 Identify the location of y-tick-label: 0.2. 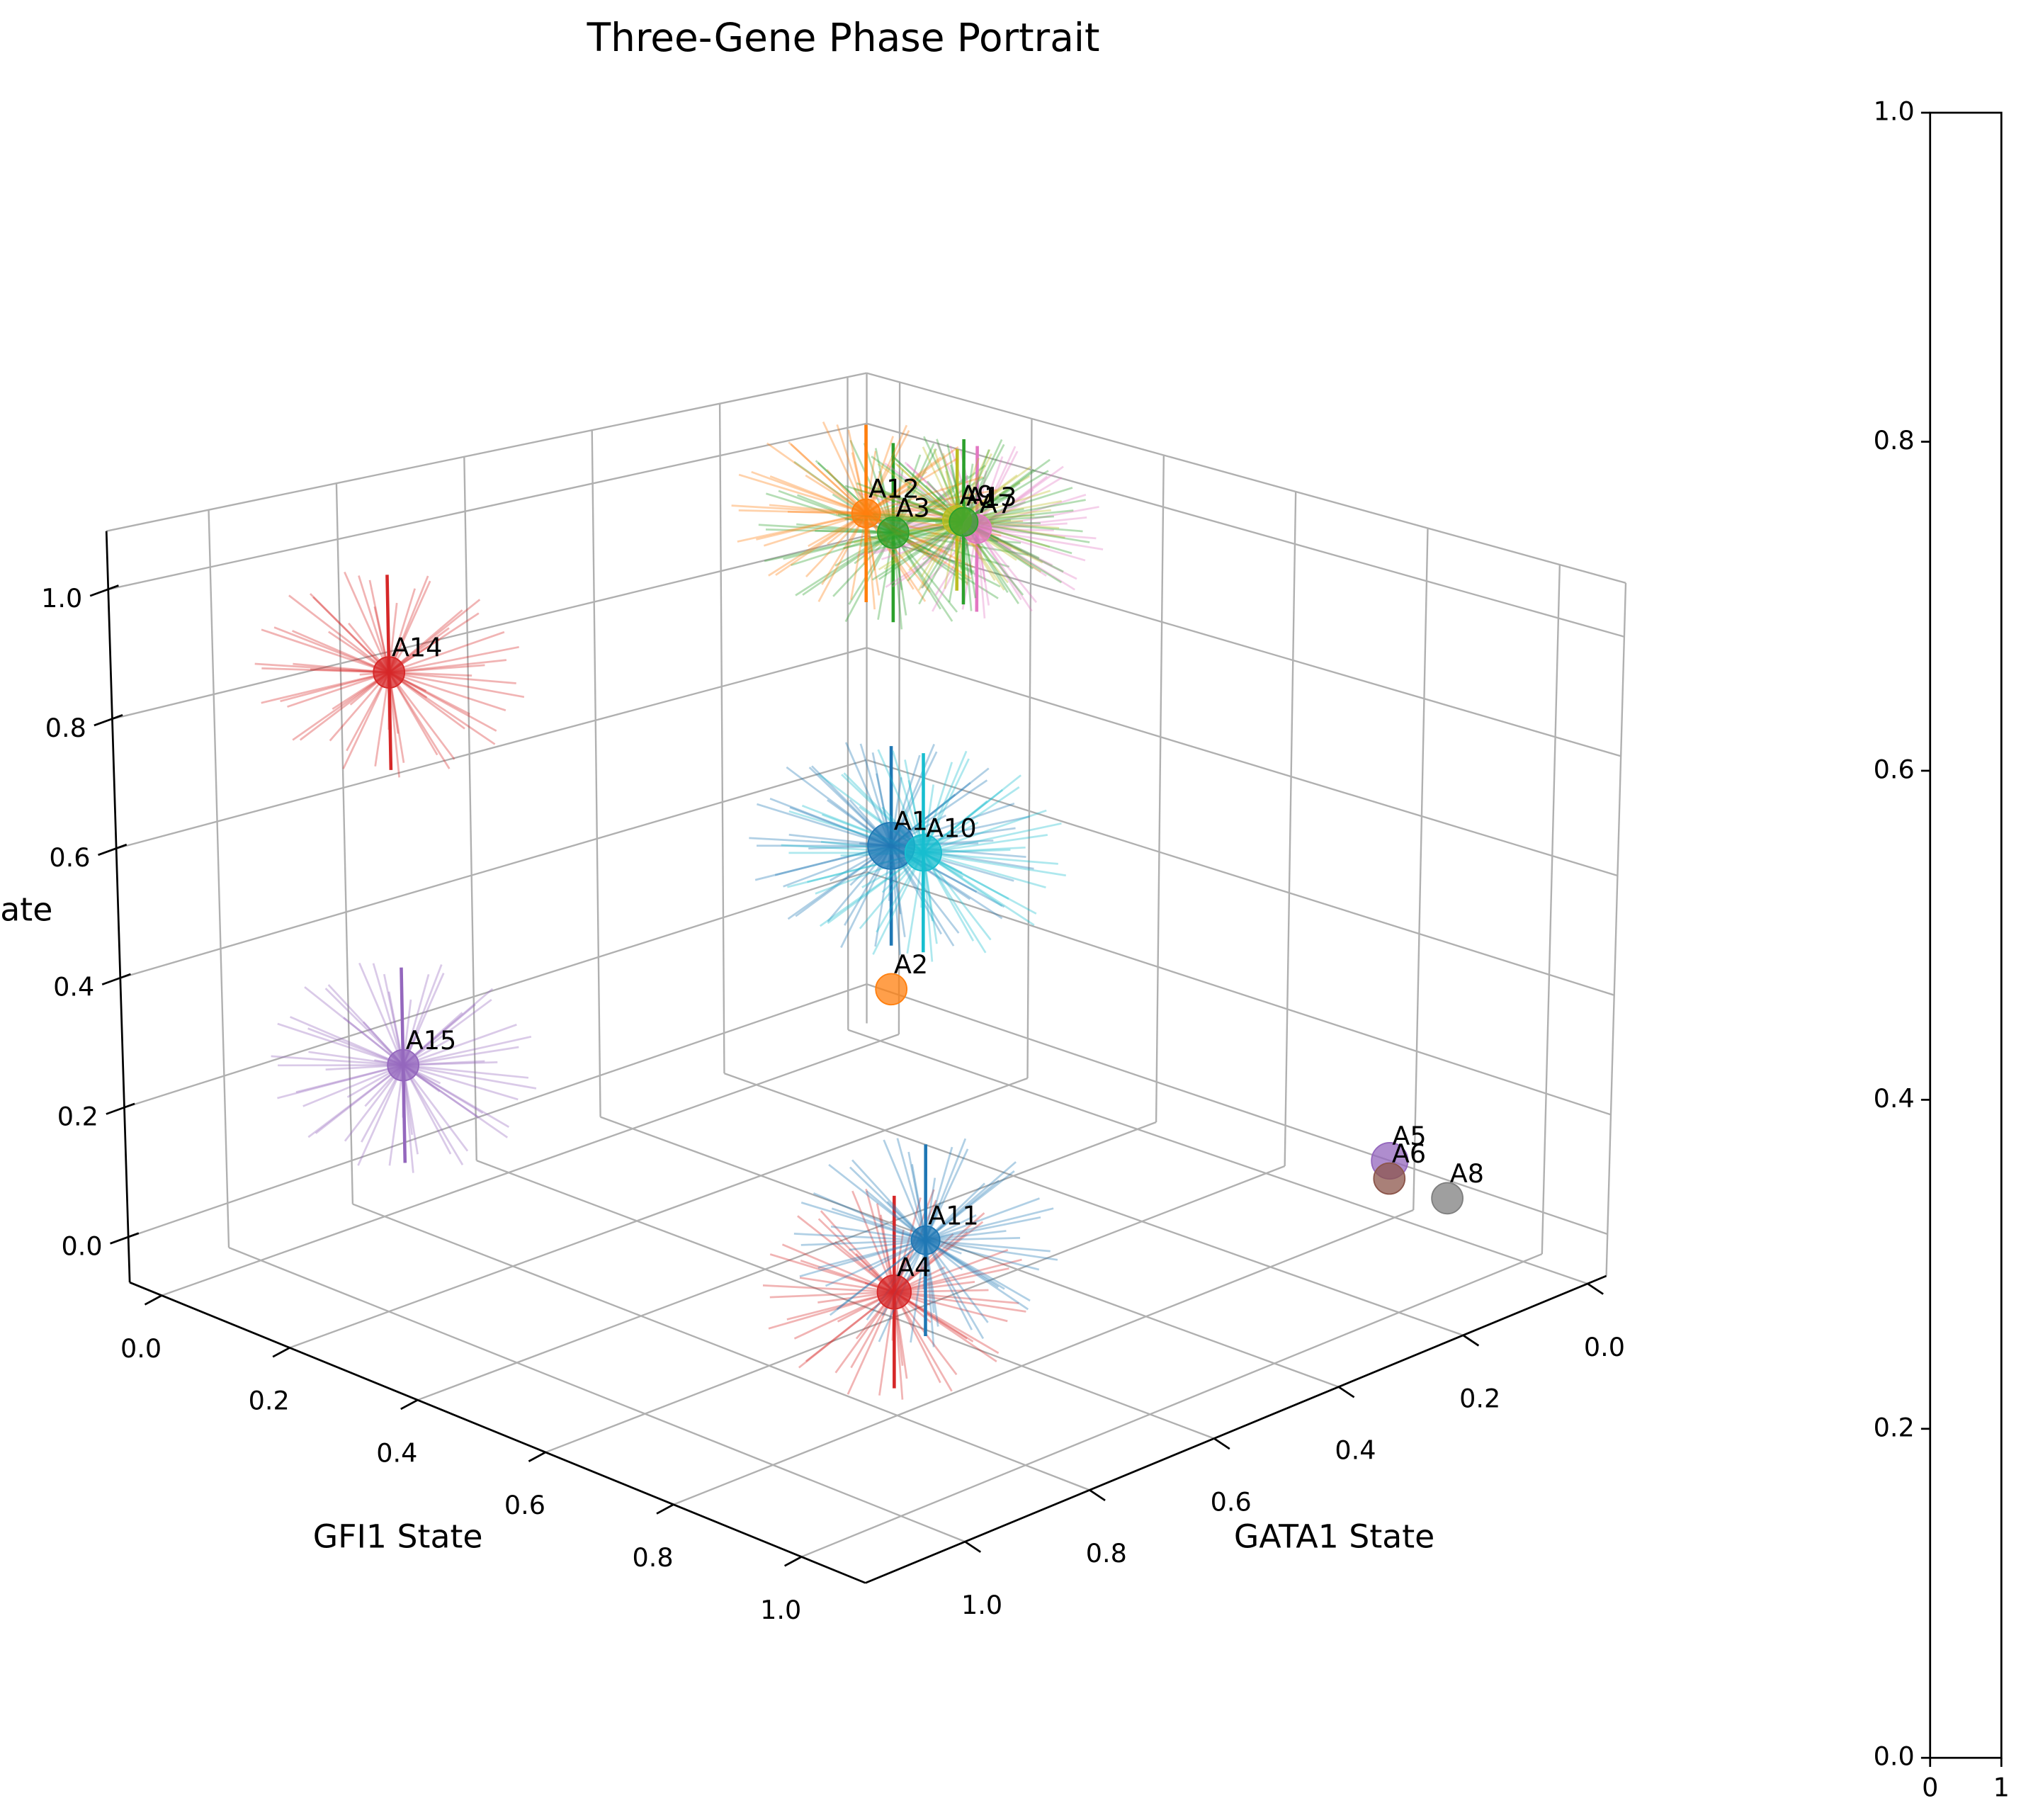
(269, 1401).